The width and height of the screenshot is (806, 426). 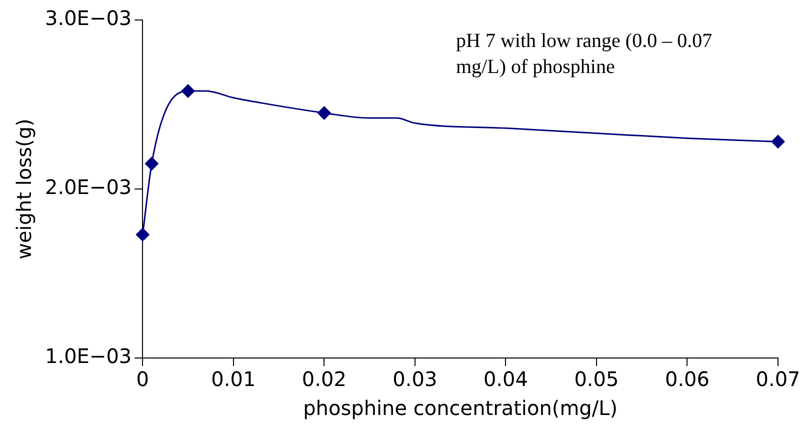 I want to click on x-tick-label: 0.07, so click(x=778, y=379).